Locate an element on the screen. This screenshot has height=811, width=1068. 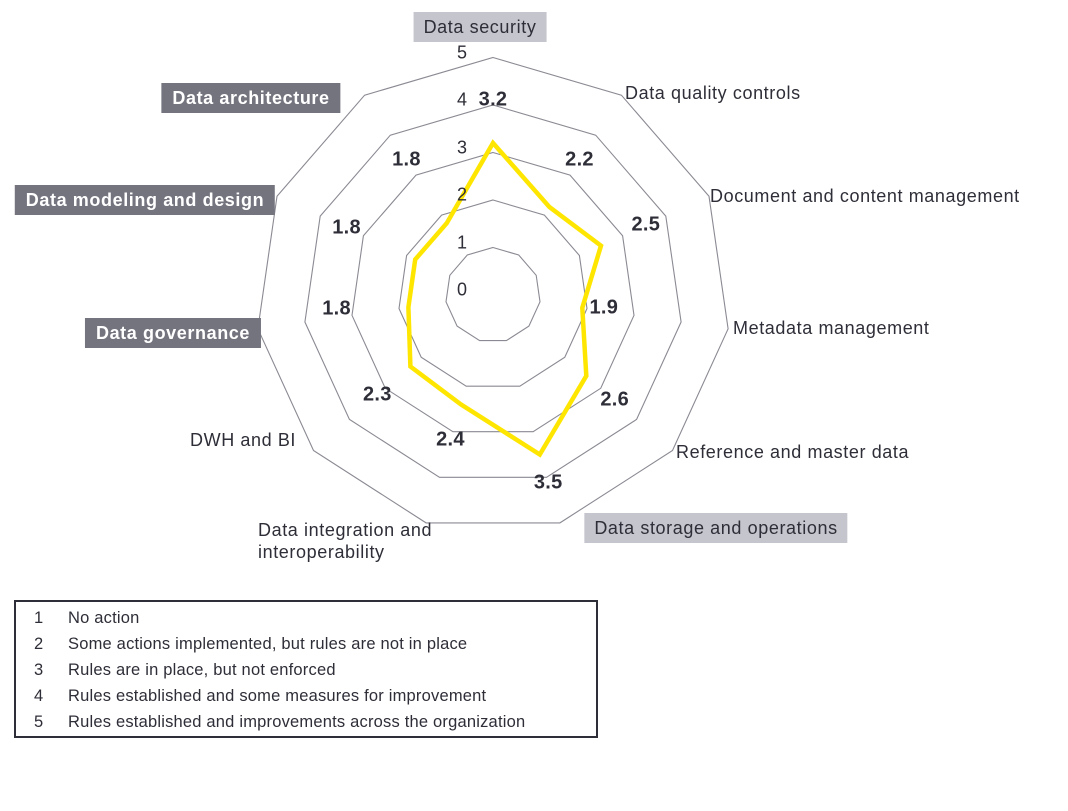
legend-level: 3 is located at coordinates (39, 670).